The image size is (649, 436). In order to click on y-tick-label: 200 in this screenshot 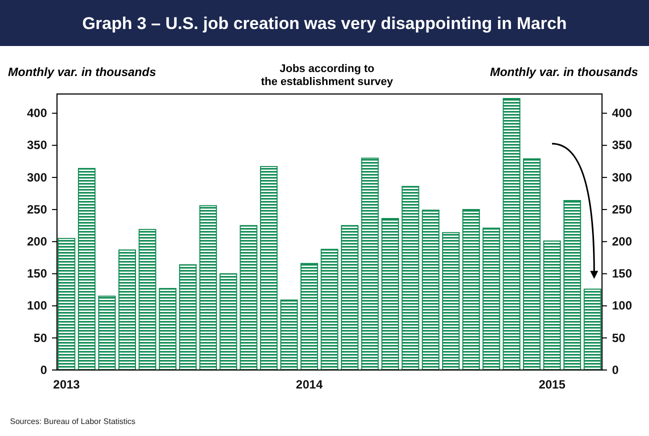, I will do `click(37, 241)`.